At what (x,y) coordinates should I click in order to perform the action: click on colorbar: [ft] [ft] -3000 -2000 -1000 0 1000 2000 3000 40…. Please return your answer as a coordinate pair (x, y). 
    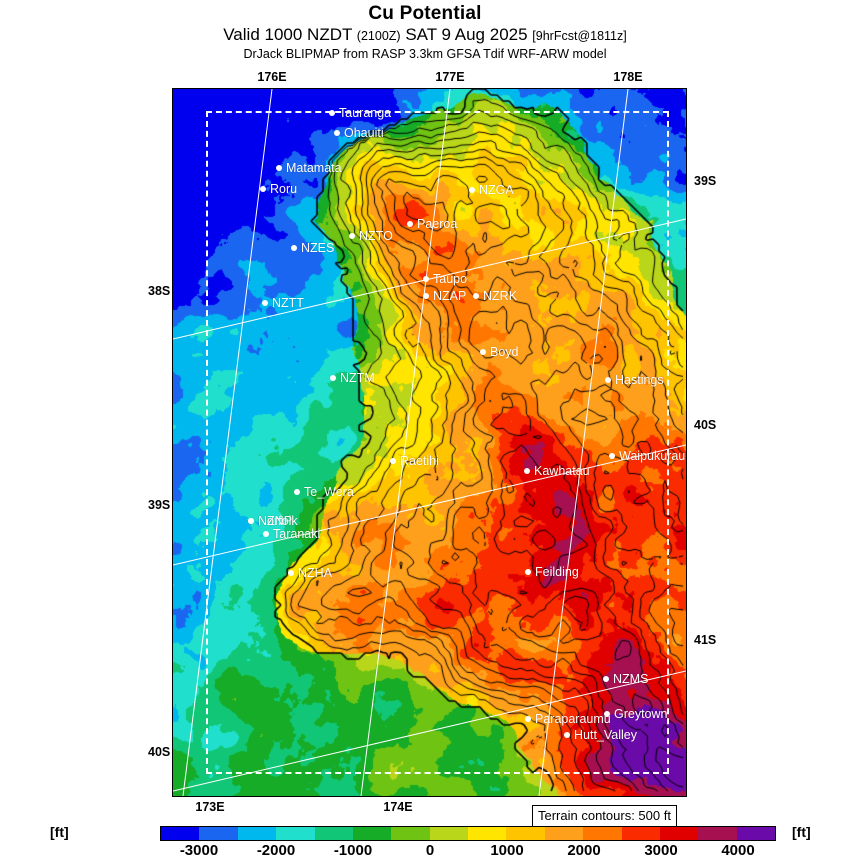
    Looking at the image, I should click on (425, 842).